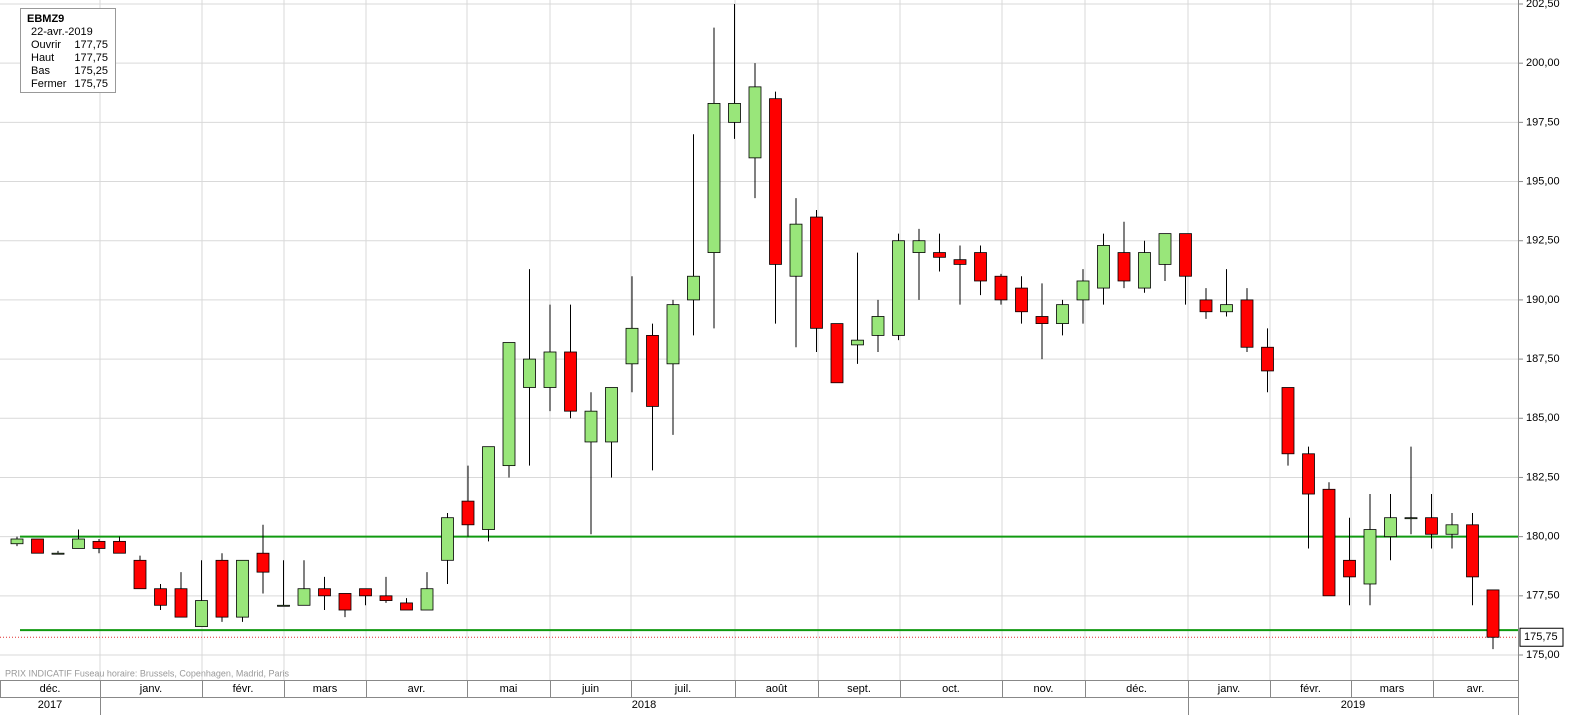 This screenshot has height=715, width=1575. What do you see at coordinates (62, 32) in the screenshot?
I see `info-date: 22-avr.-2019` at bounding box center [62, 32].